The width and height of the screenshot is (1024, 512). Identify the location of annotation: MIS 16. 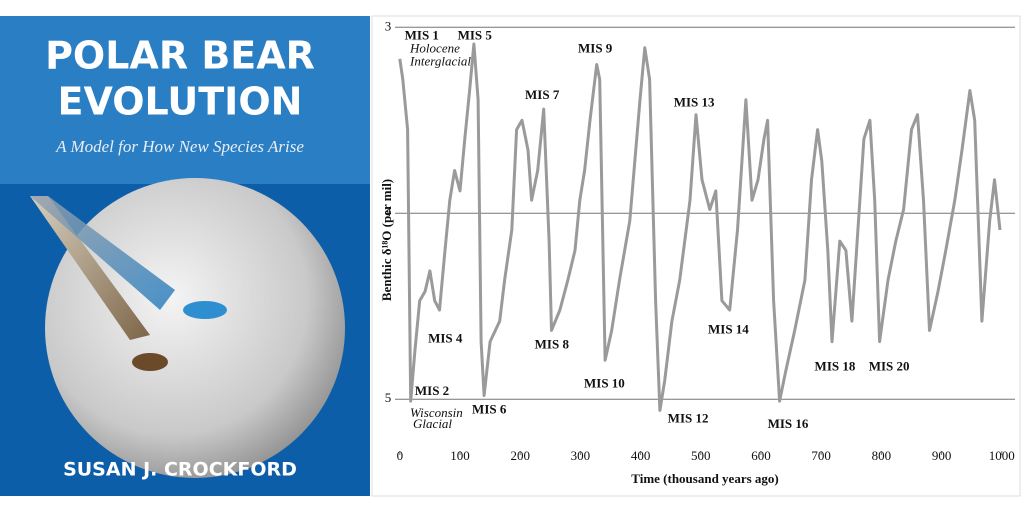
(788, 423).